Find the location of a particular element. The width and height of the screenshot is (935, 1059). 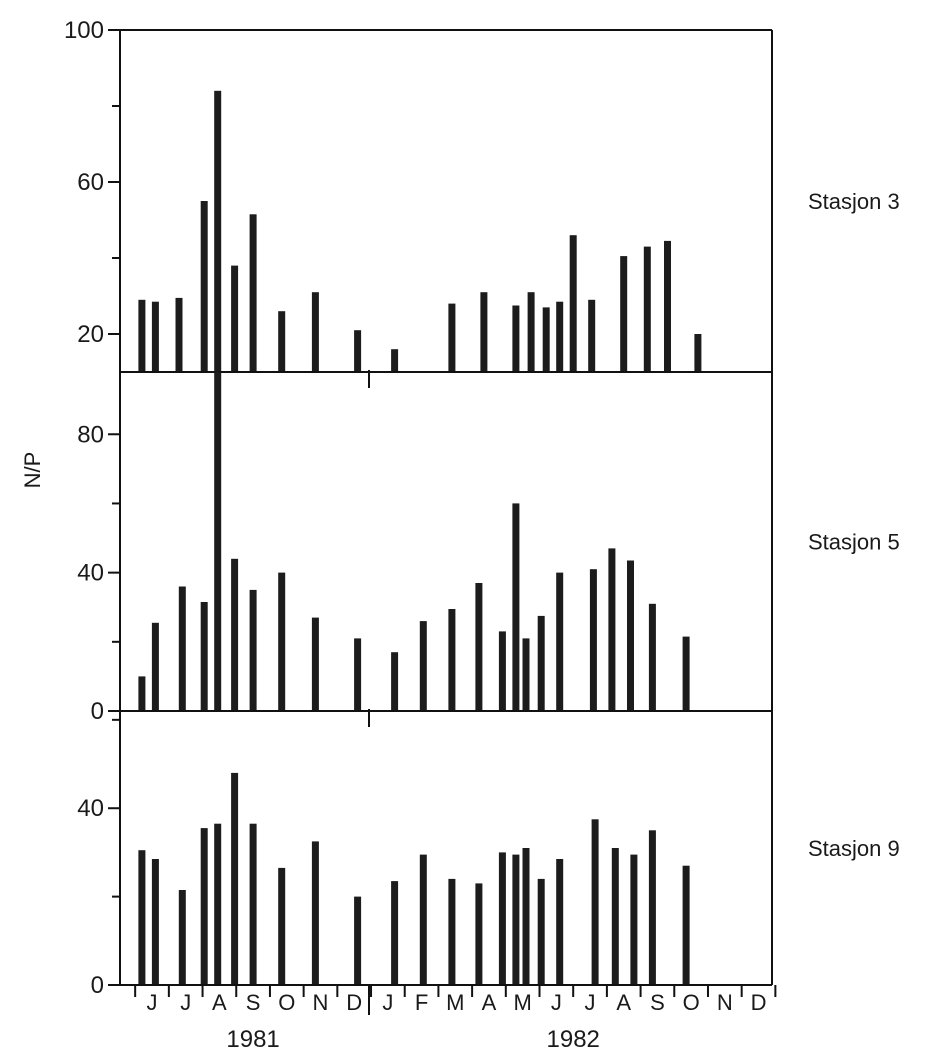

y-tick-label: 80 is located at coordinates (90, 434).